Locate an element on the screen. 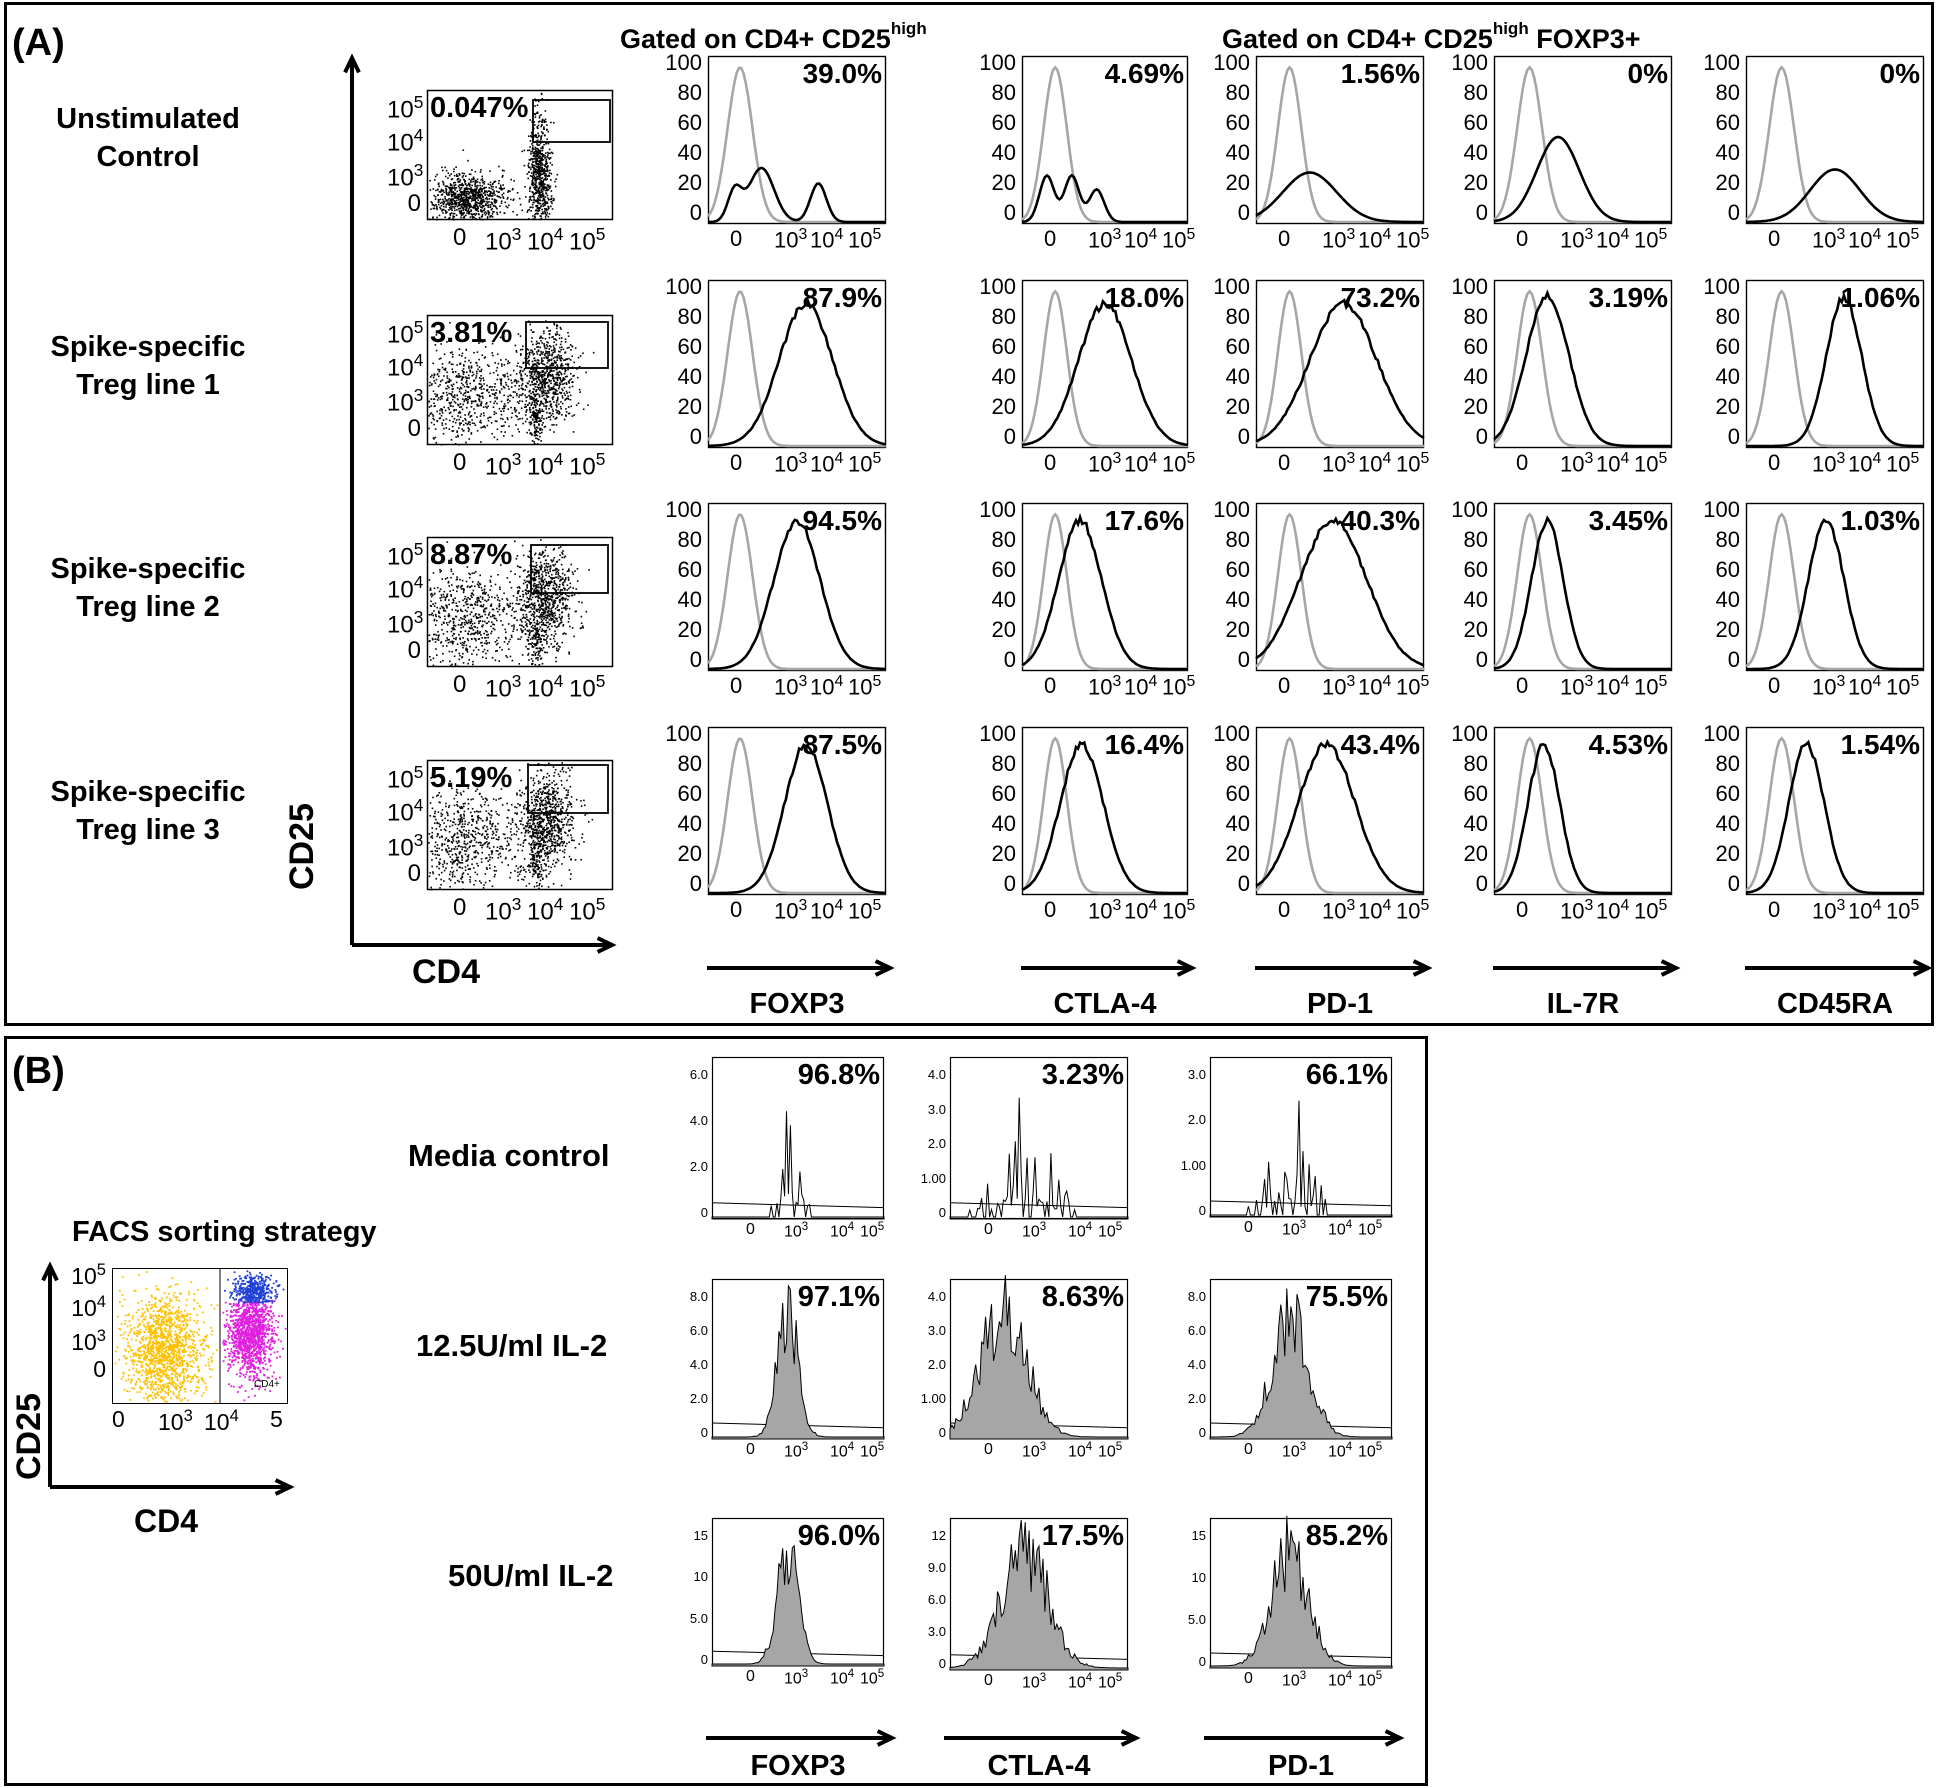 The height and width of the screenshot is (1788, 1936). histogram-b-y-tick: 3.0 is located at coordinates (936, 1631).